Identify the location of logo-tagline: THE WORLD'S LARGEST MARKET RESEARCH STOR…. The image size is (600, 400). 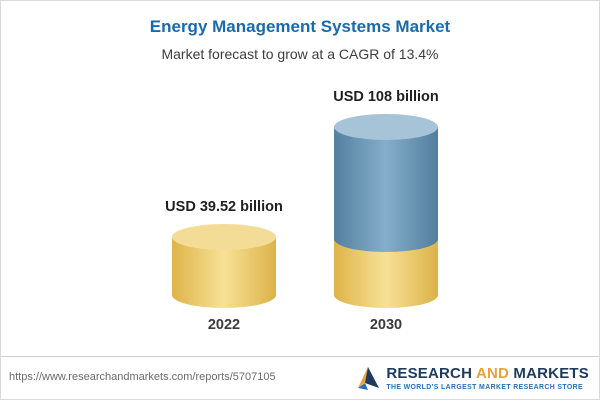
(485, 387).